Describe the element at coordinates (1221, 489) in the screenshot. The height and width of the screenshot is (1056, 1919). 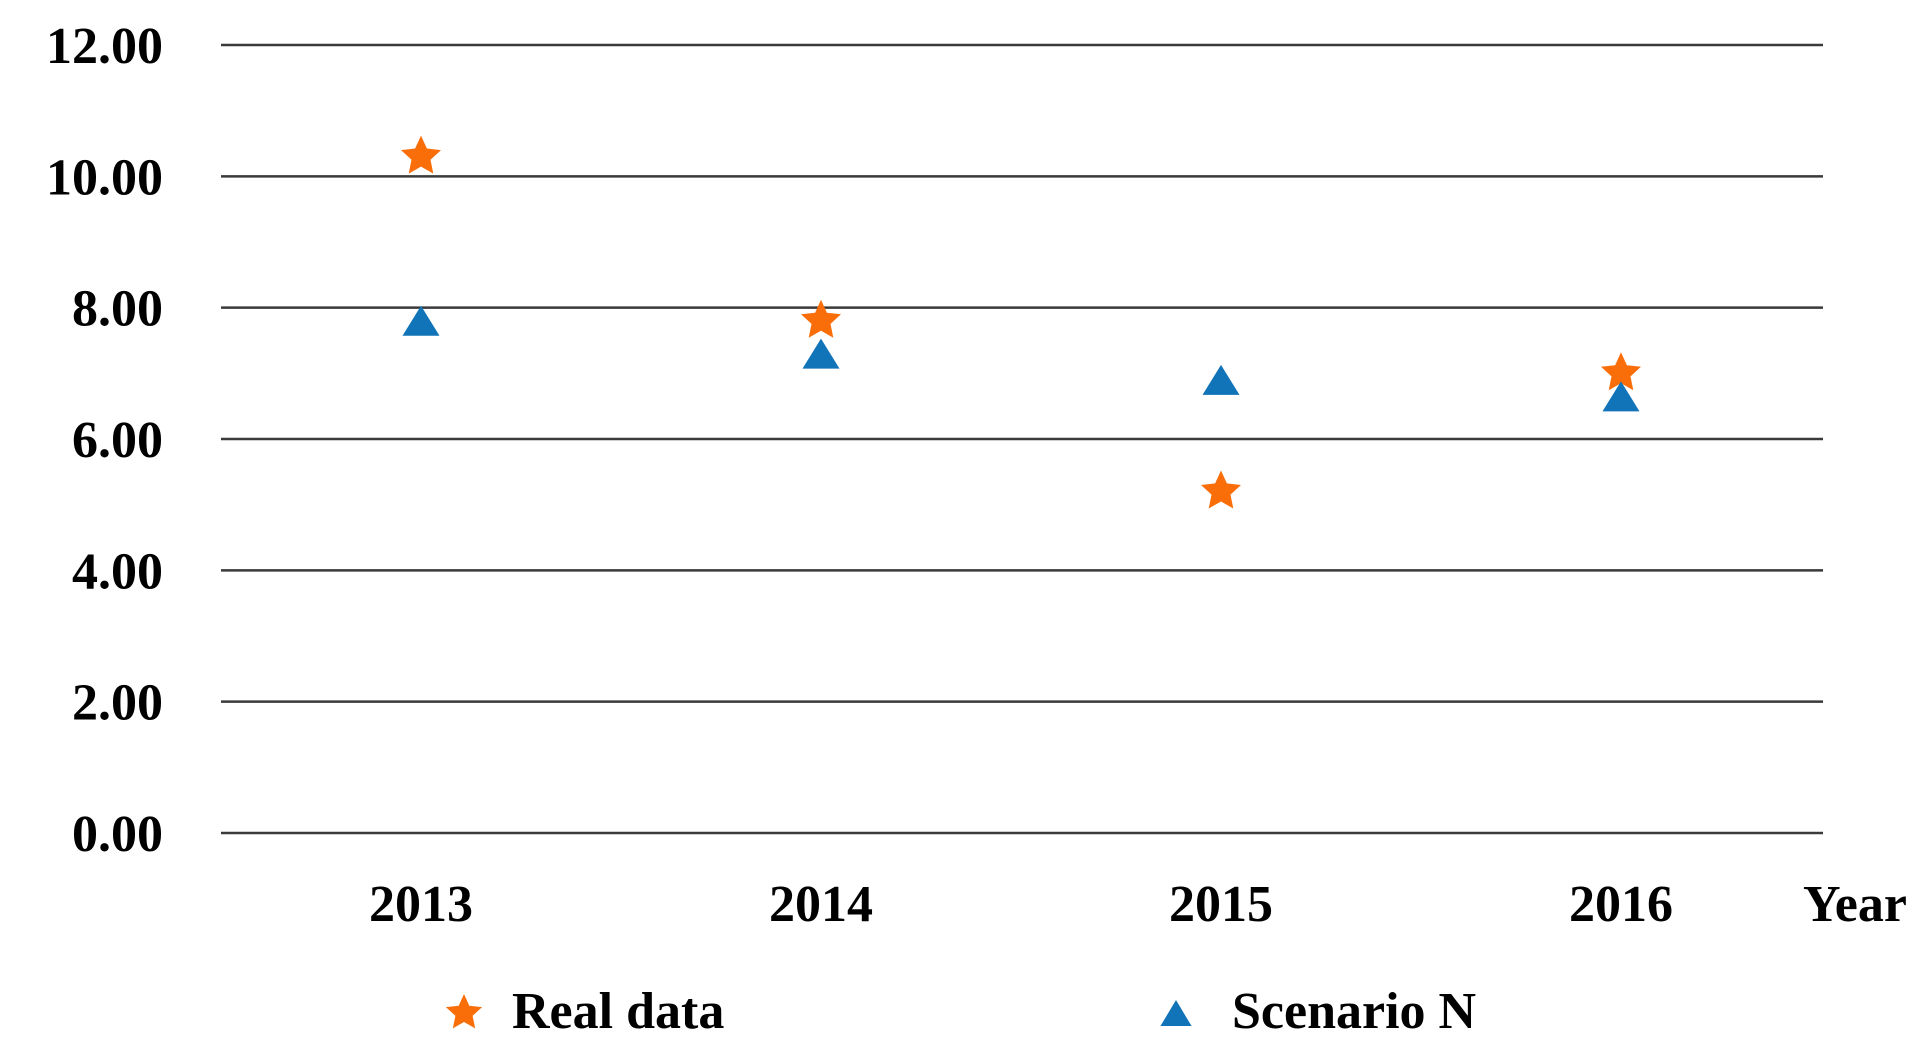
I see `marker-real-data-2015` at that location.